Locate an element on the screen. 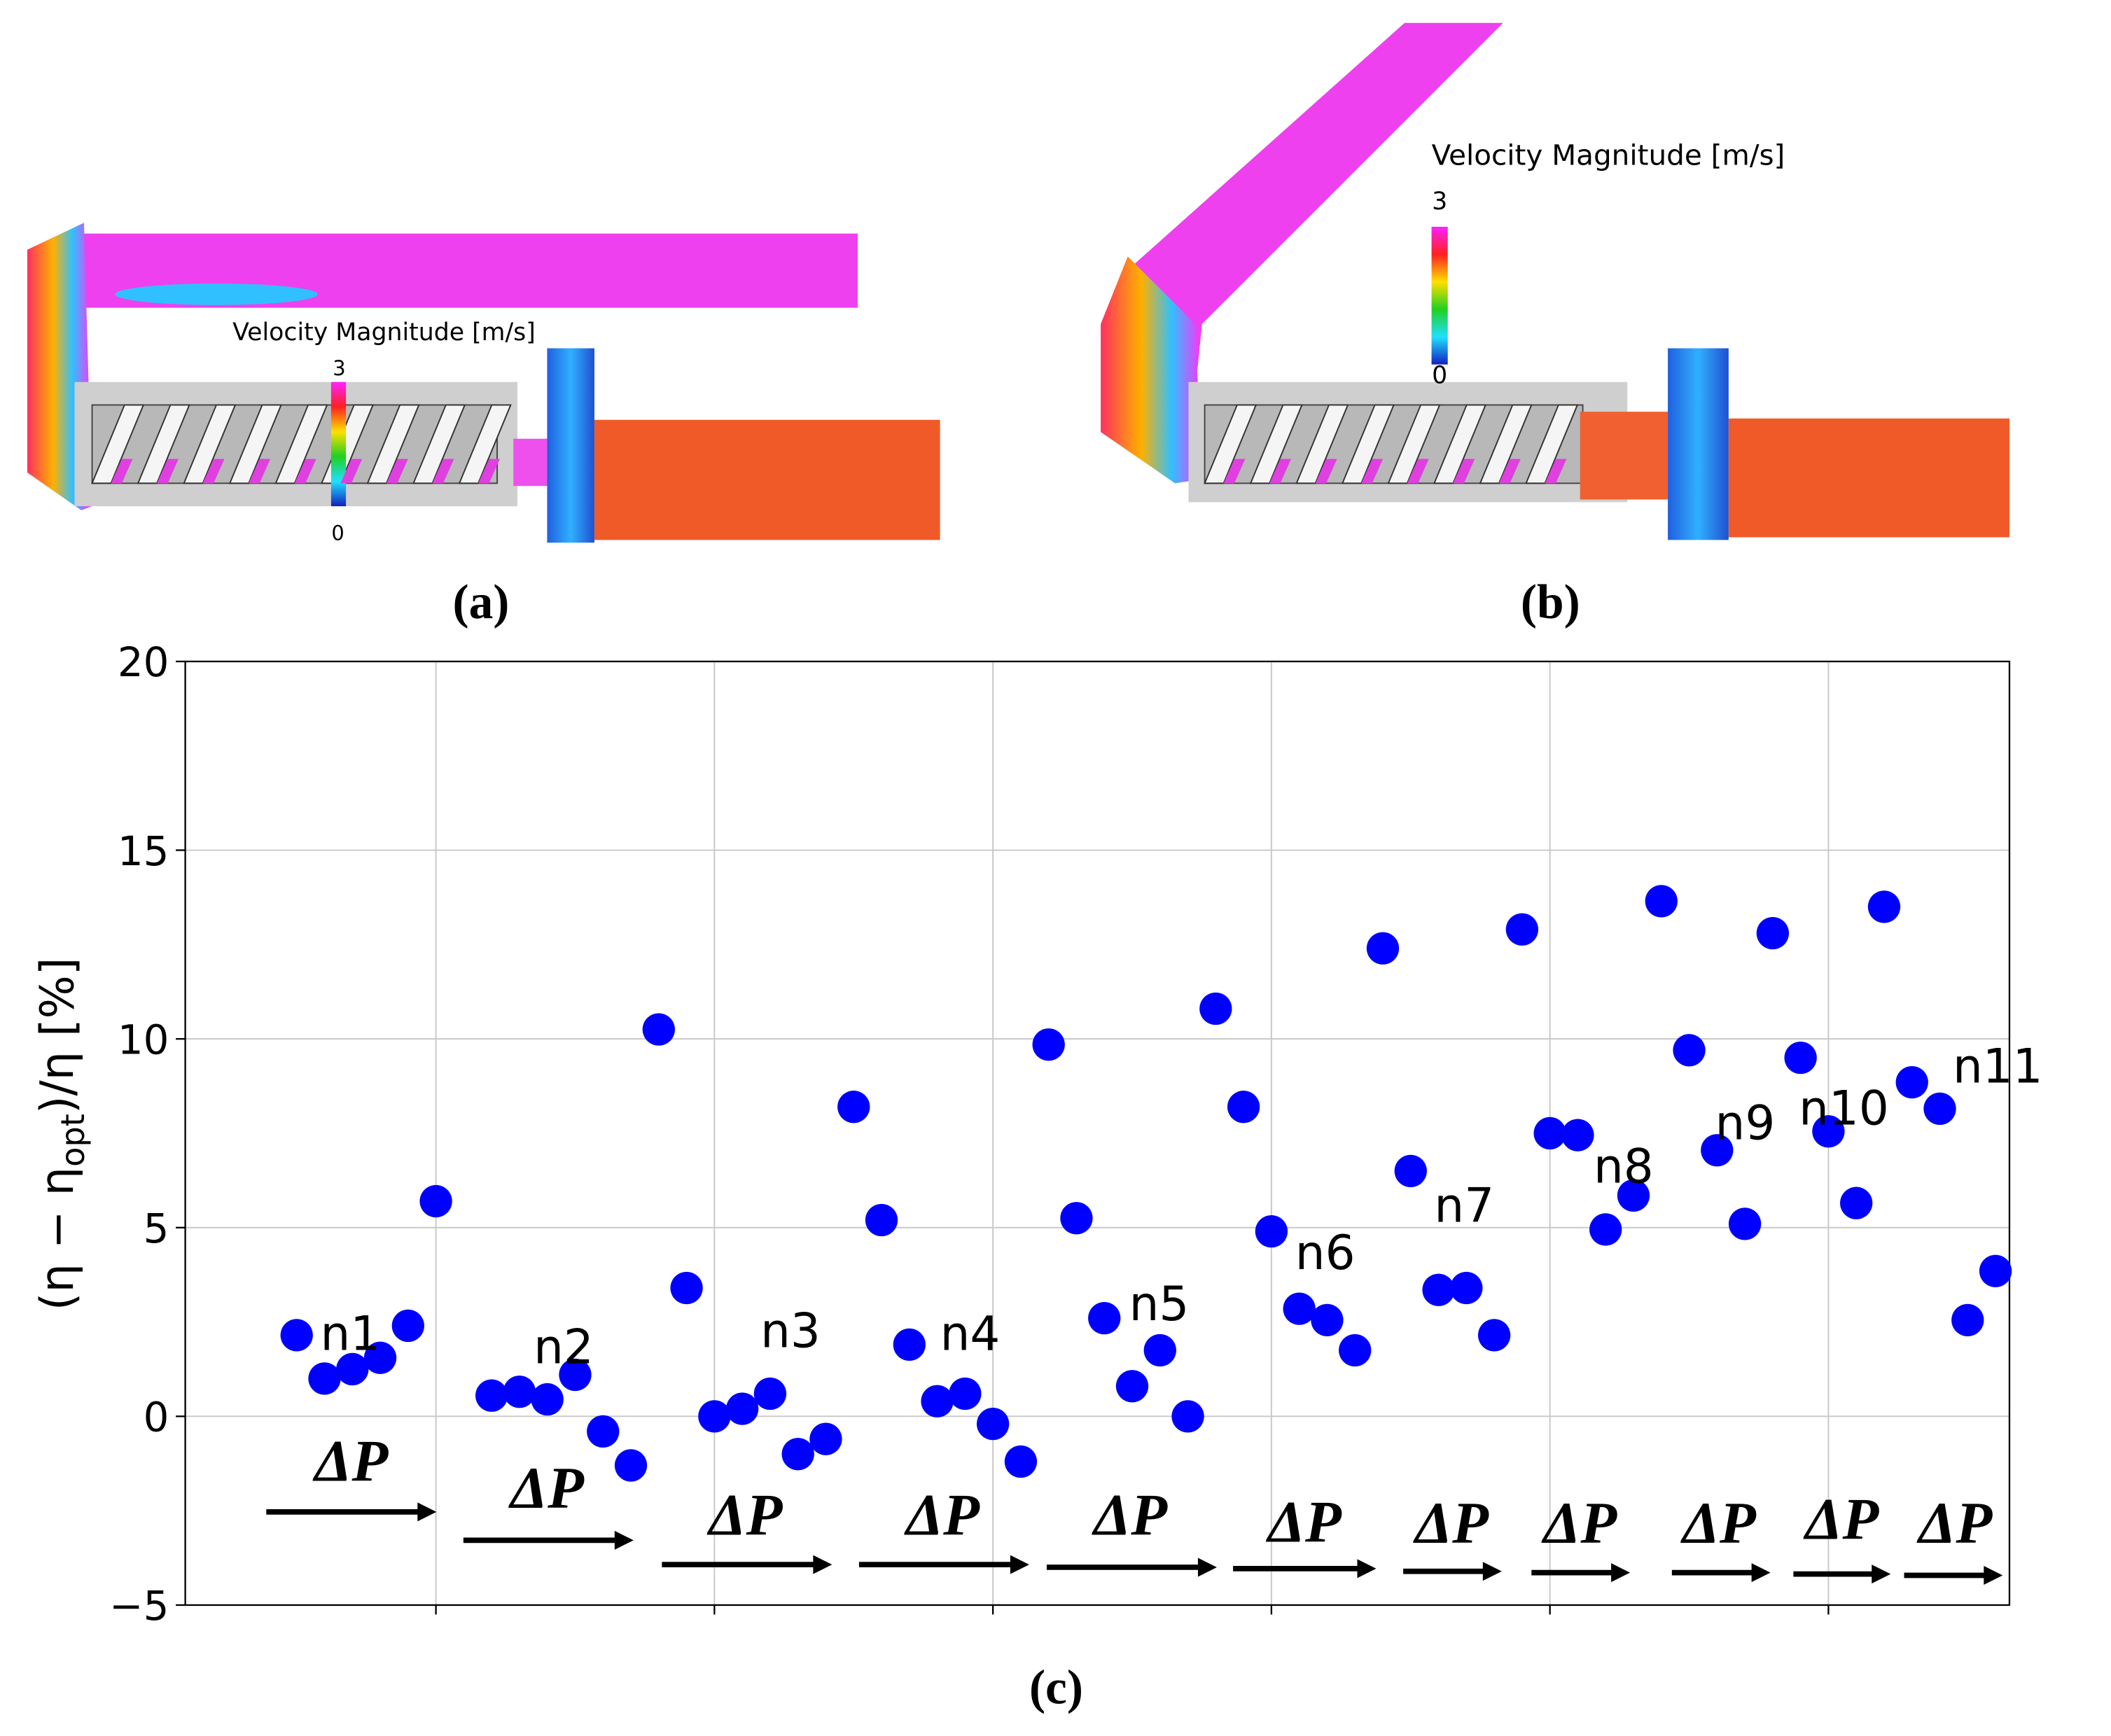  group-label: n2 is located at coordinates (564, 1347).